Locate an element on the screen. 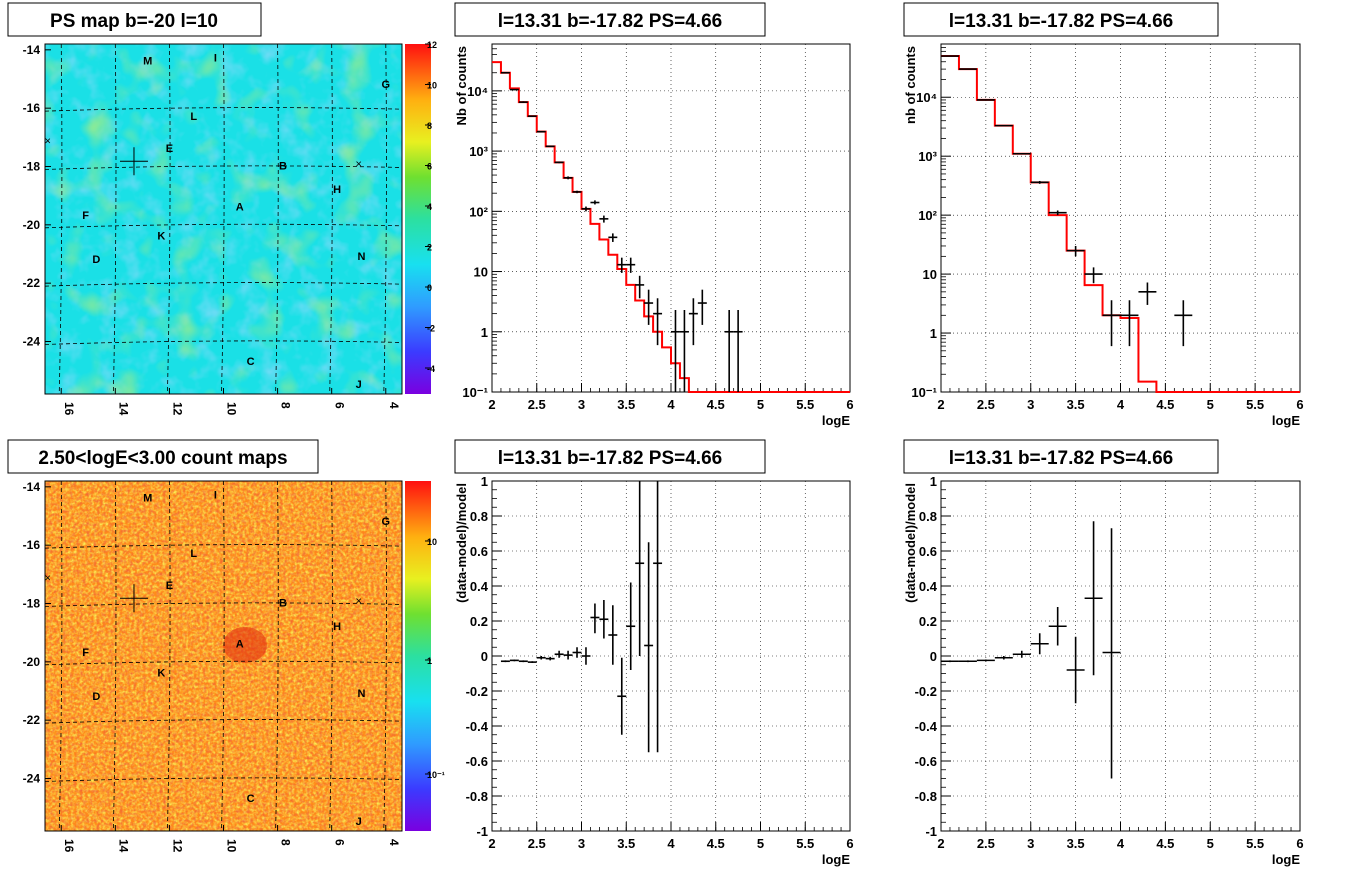 This screenshot has height=881, width=1348. x-marker: × is located at coordinates (359, 602).